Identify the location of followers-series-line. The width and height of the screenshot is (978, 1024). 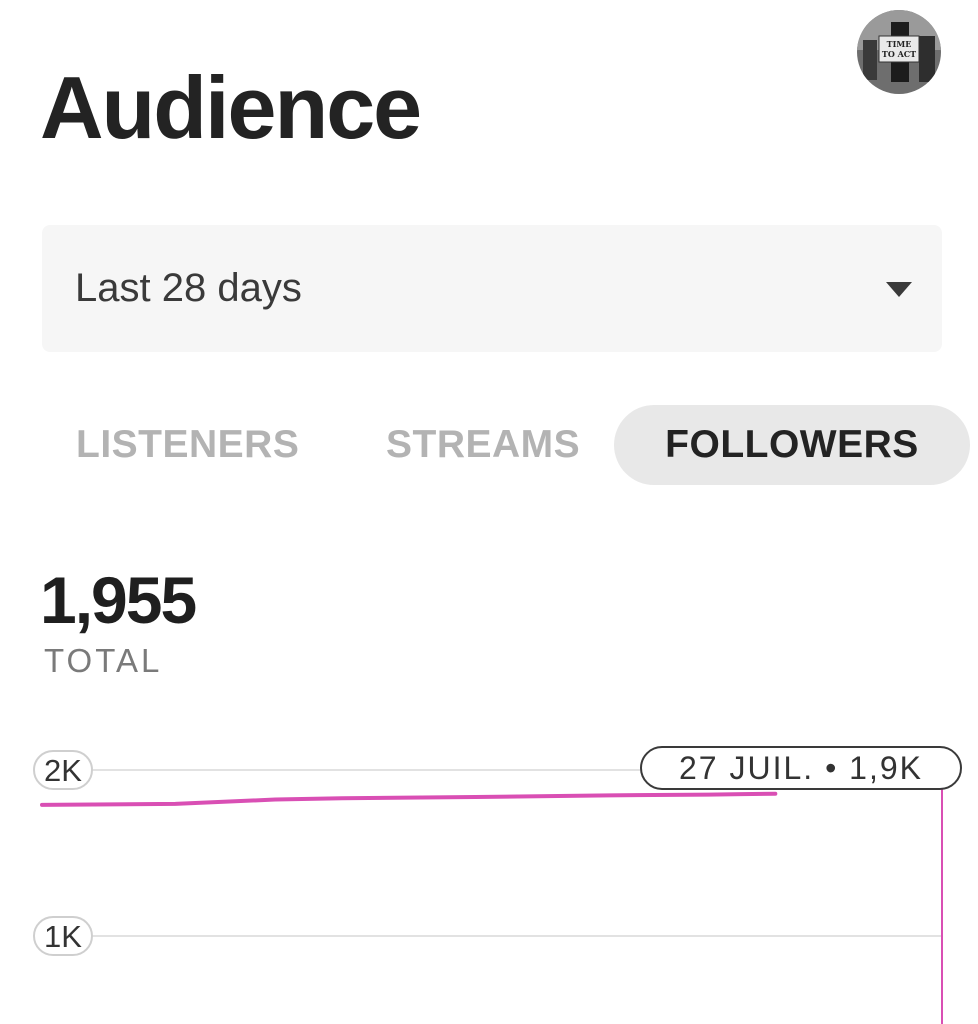
(409, 799).